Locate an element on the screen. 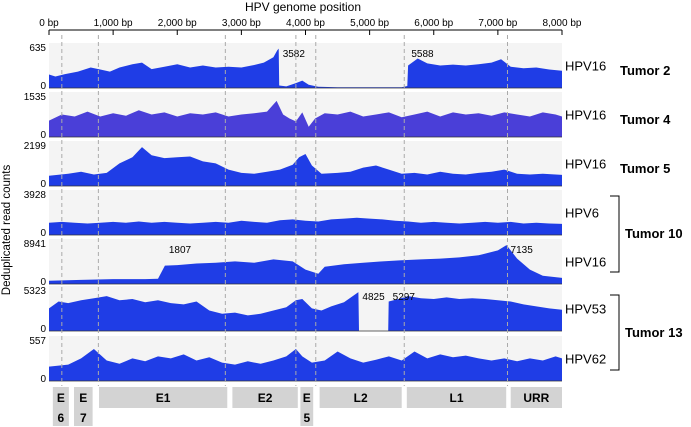  y-axis-label: Deduplicated read counts is located at coordinates (7, 230).